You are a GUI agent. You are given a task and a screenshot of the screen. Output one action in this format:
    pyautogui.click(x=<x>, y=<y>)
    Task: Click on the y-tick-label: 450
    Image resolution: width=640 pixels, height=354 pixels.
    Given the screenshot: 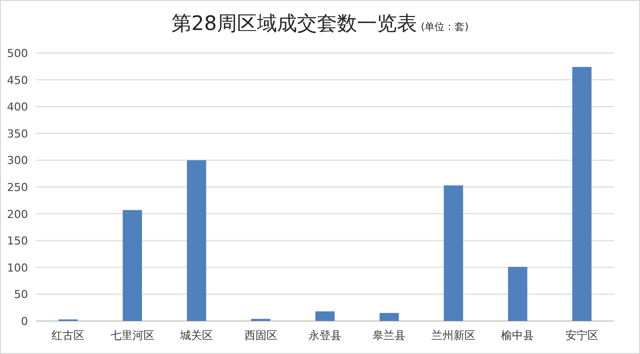 What is the action you would take?
    pyautogui.click(x=17, y=80)
    